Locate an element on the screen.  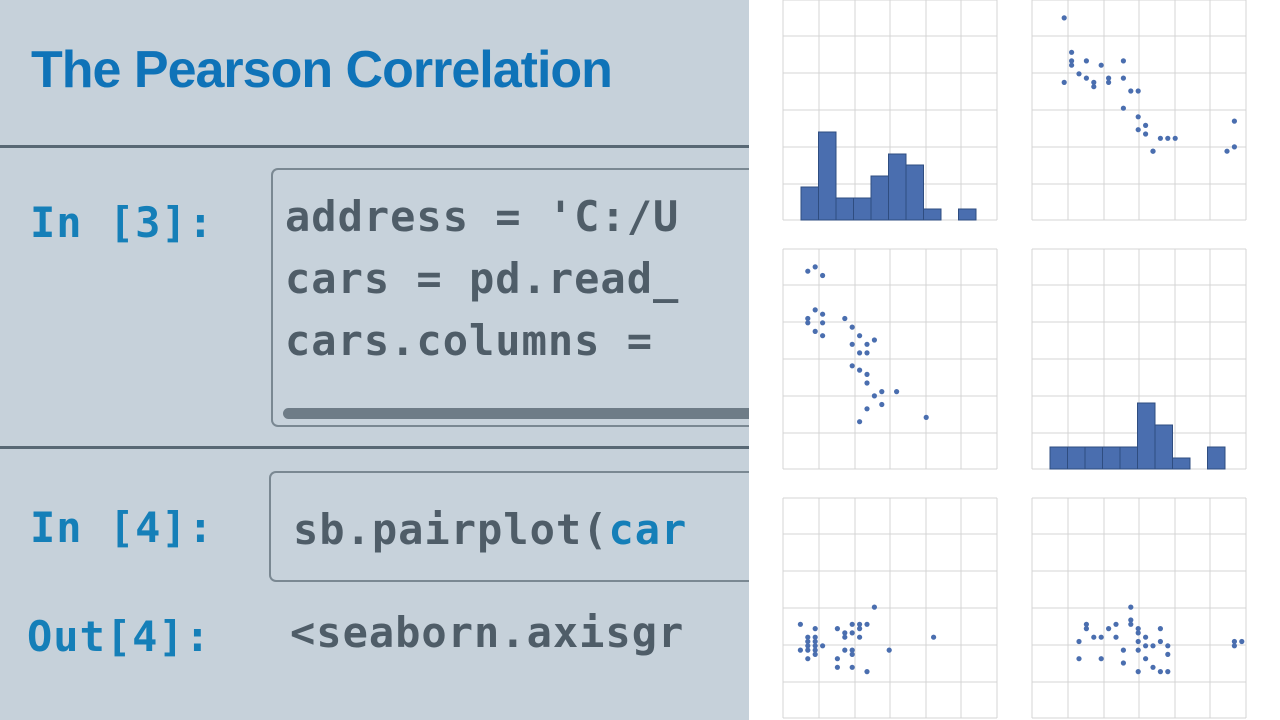
input-prompt-4: In [4]: is located at coordinates (122, 527).